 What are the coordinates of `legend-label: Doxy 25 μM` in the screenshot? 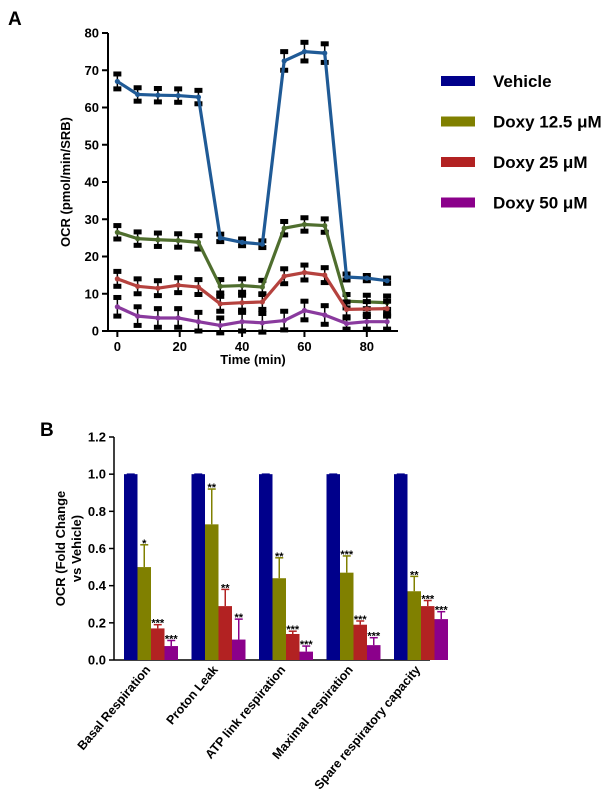 It's located at (540, 162).